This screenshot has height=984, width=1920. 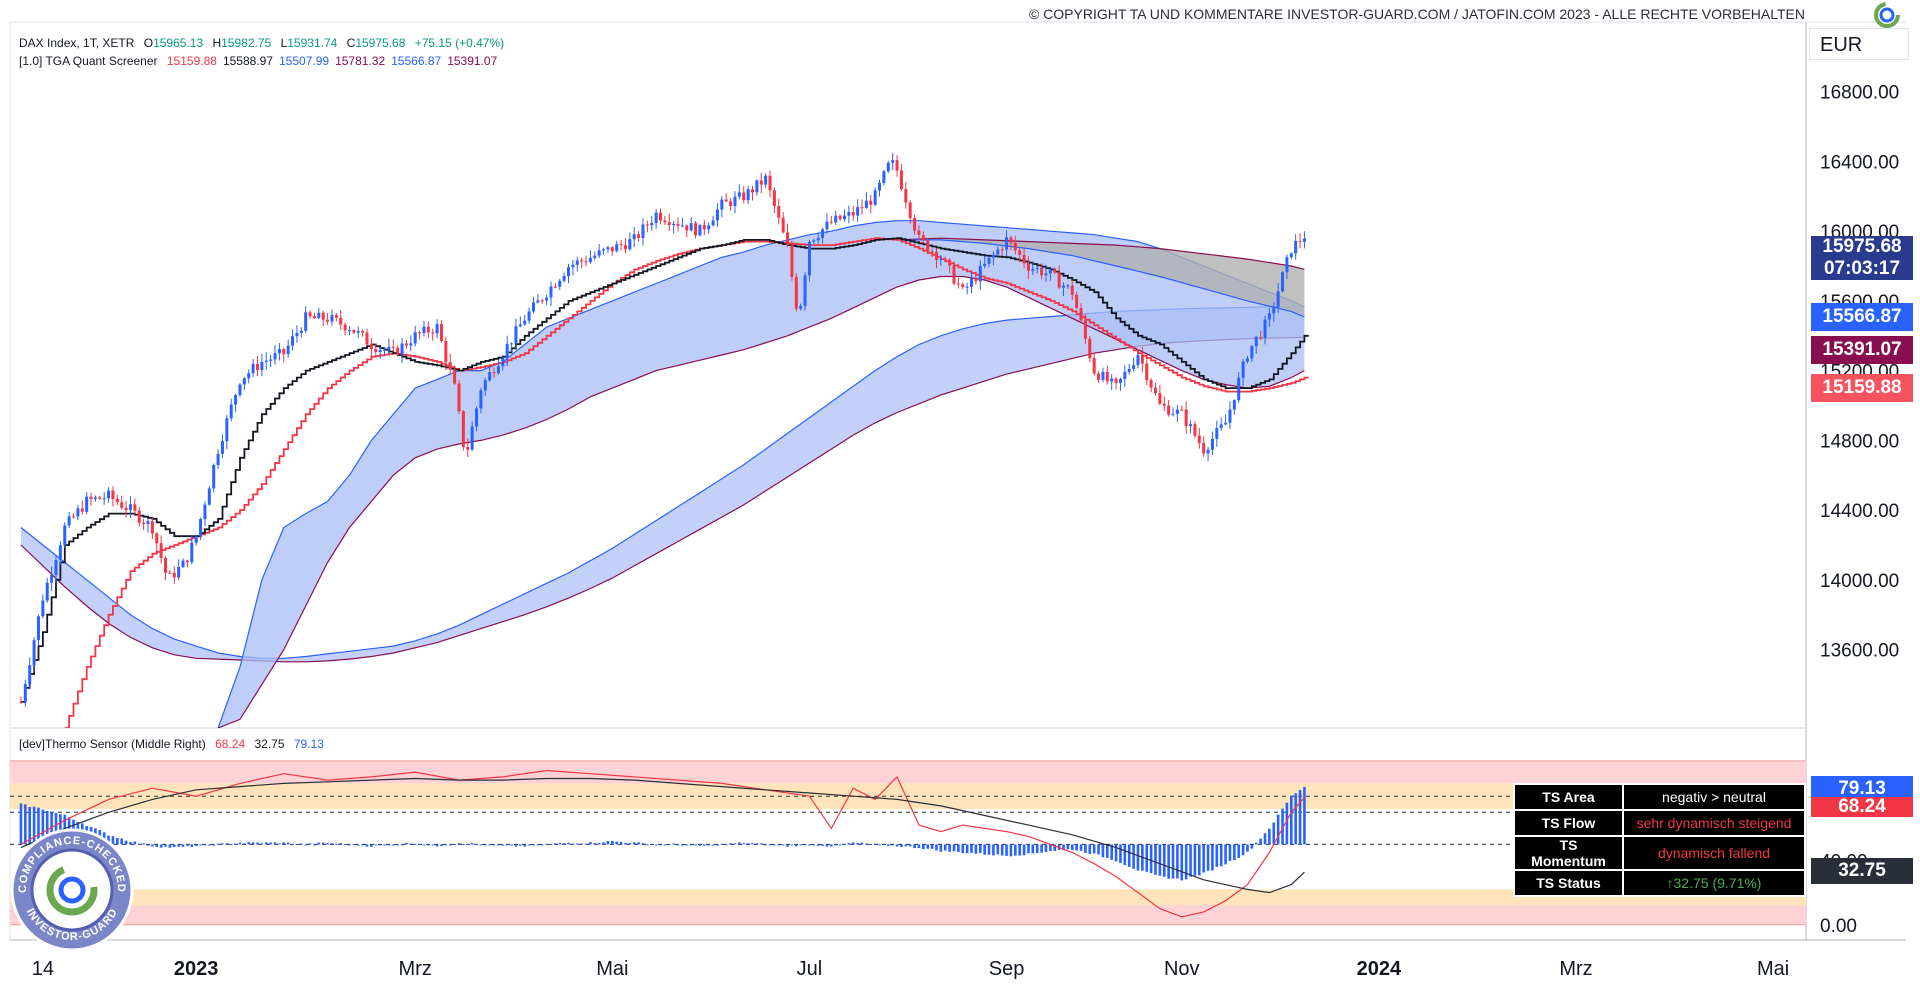 What do you see at coordinates (1659, 823) in the screenshot?
I see `ts-table-row: TS Flow sehr dynamisch steigend` at bounding box center [1659, 823].